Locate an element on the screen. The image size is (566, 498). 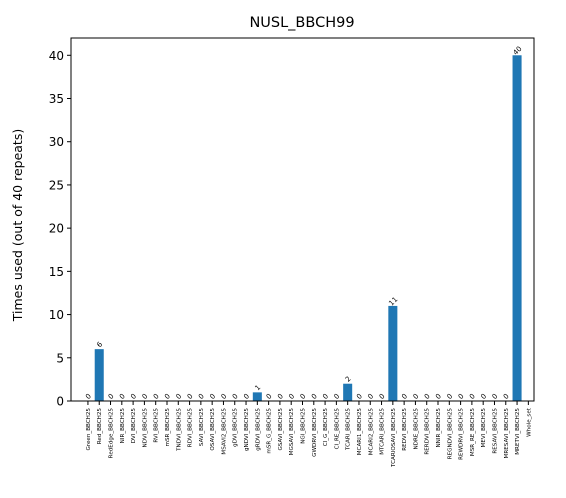
chart-title: NUSL_BBCH99 is located at coordinates (301, 23).